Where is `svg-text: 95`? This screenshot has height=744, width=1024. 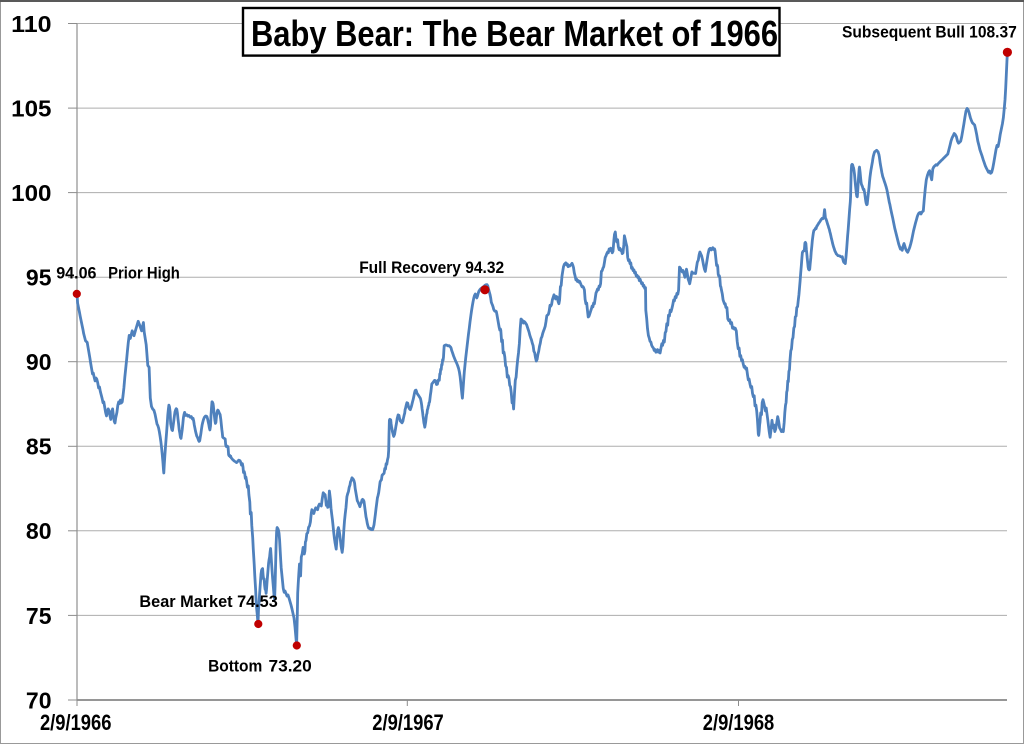
svg-text: 95 is located at coordinates (39, 278).